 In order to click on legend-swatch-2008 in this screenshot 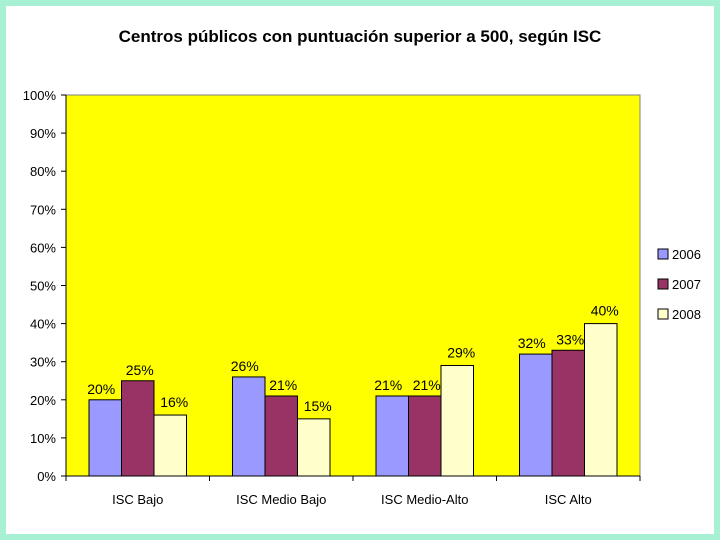, I will do `click(663, 314)`.